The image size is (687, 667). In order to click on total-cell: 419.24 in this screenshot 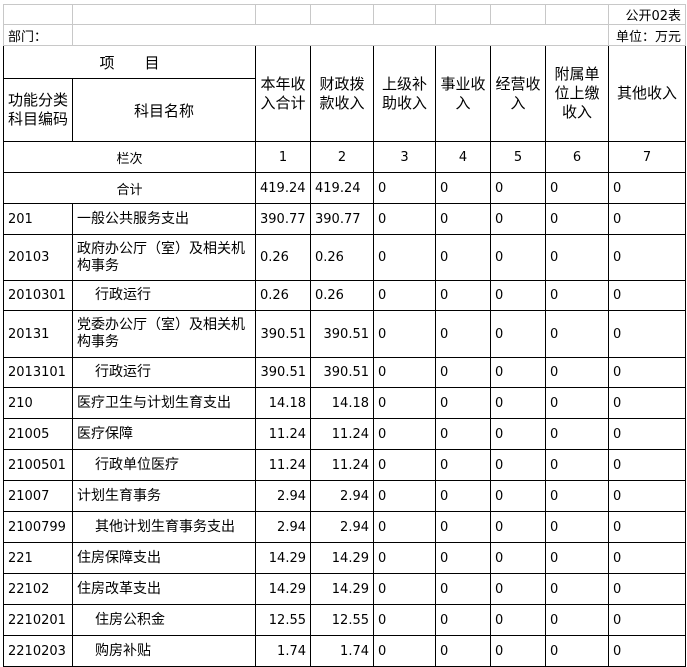, I will do `click(342, 188)`.